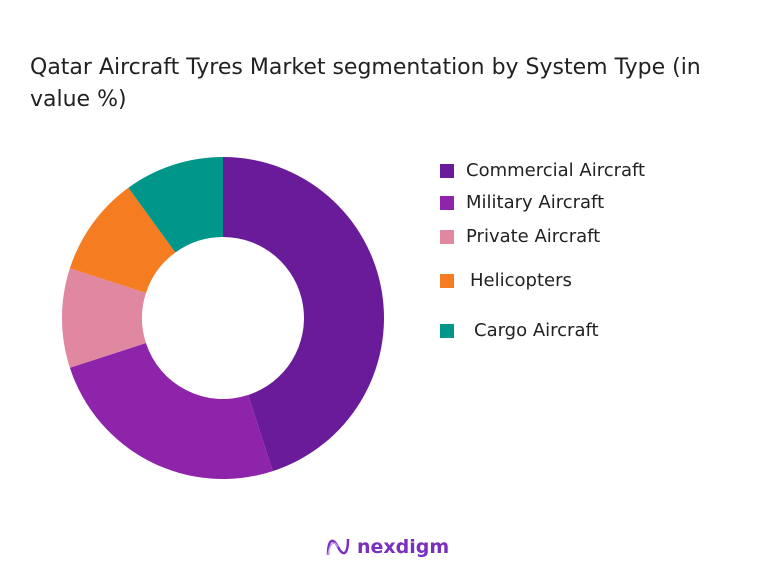  I want to click on nexdigm-logo: nexdigm, so click(387, 547).